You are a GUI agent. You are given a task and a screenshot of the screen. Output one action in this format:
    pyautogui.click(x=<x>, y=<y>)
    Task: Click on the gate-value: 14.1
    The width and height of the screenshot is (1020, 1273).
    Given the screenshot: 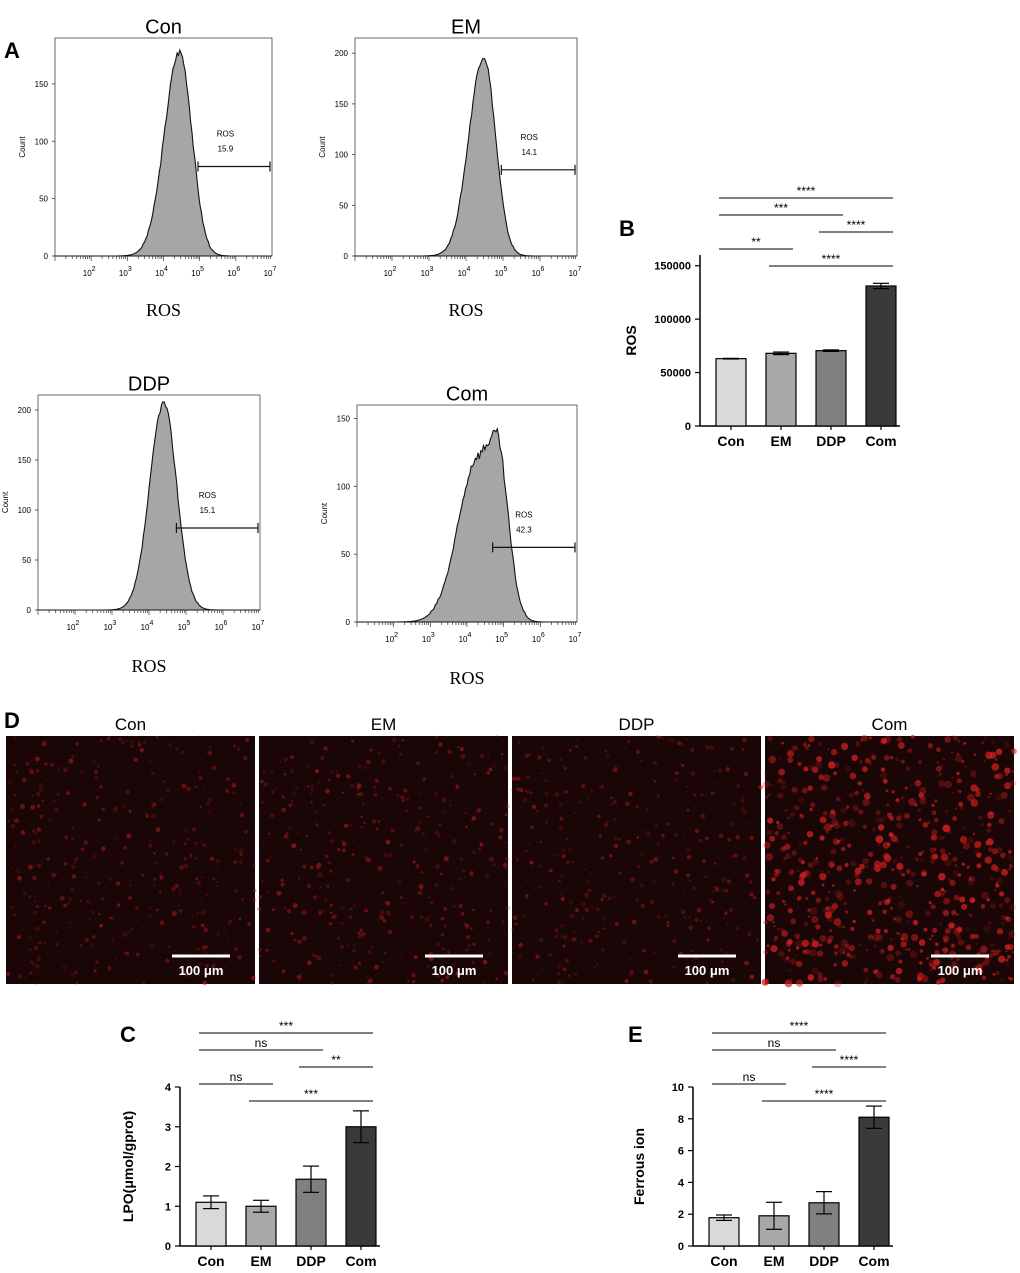 What is the action you would take?
    pyautogui.click(x=530, y=152)
    